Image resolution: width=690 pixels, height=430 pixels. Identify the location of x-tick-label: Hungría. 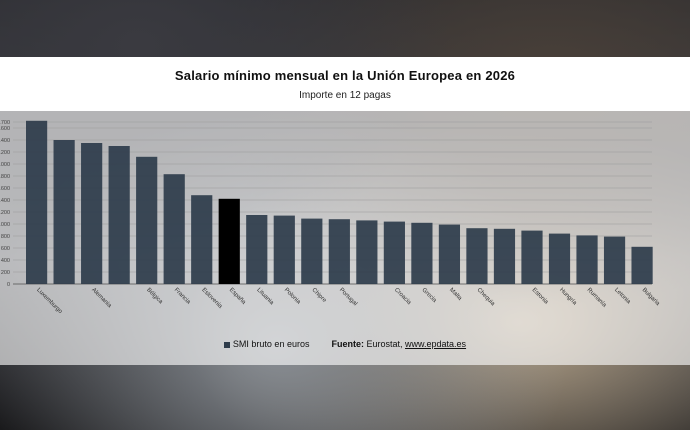
(568, 297).